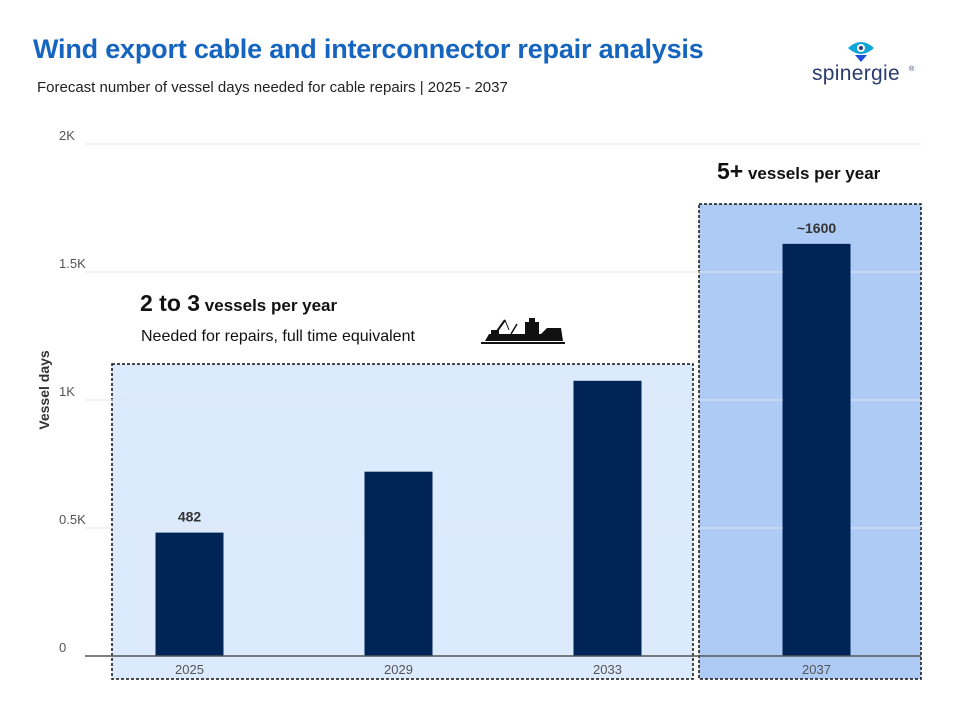 This screenshot has height=710, width=960. Describe the element at coordinates (67, 135) in the screenshot. I see `y-tick-label: 2K` at that location.